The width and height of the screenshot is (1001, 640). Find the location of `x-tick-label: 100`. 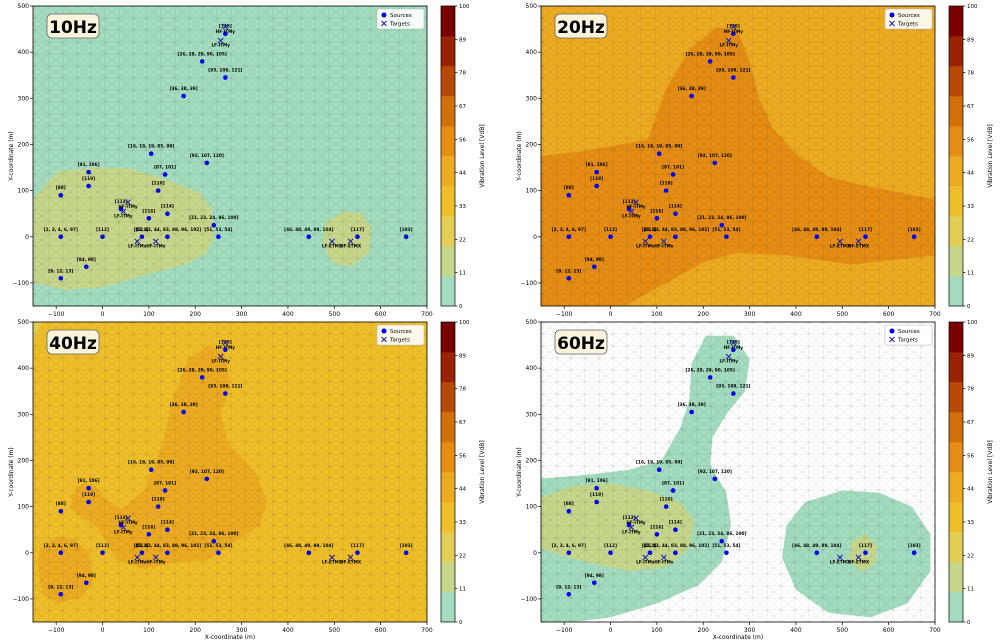

x-tick-label: 100 is located at coordinates (149, 314).